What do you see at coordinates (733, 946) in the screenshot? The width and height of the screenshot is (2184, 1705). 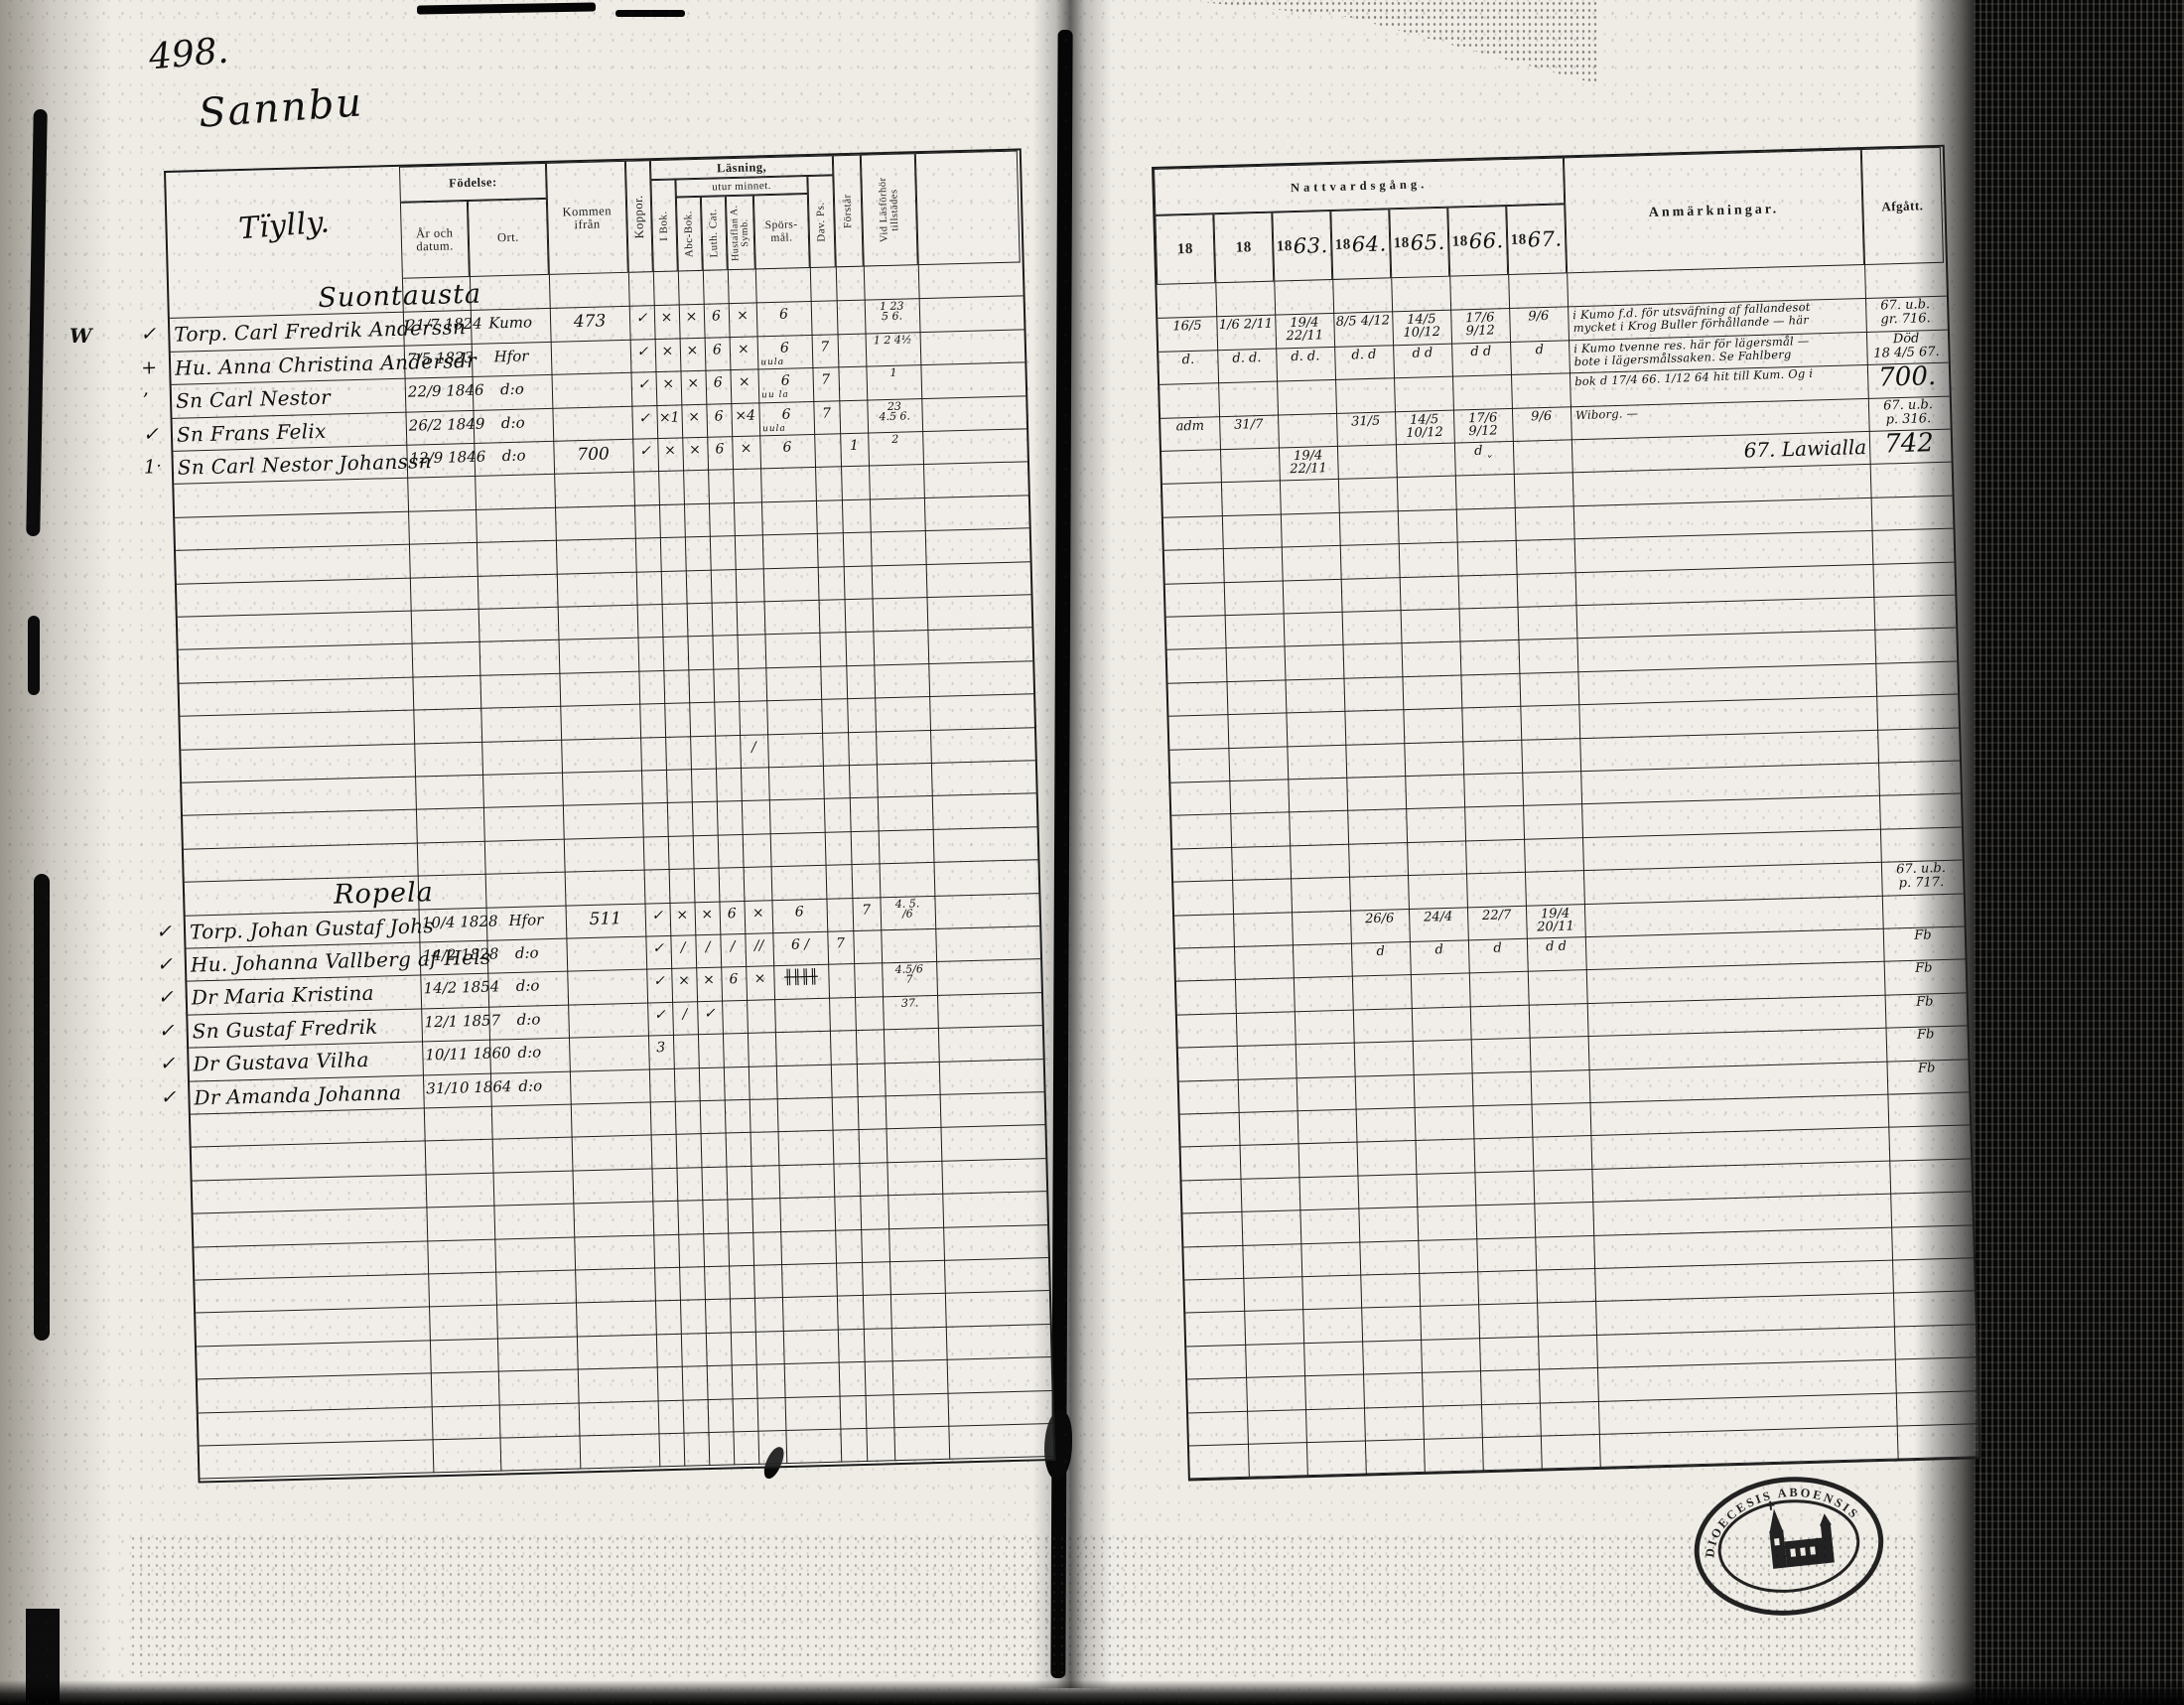 I see `catechism-mark: ∕` at bounding box center [733, 946].